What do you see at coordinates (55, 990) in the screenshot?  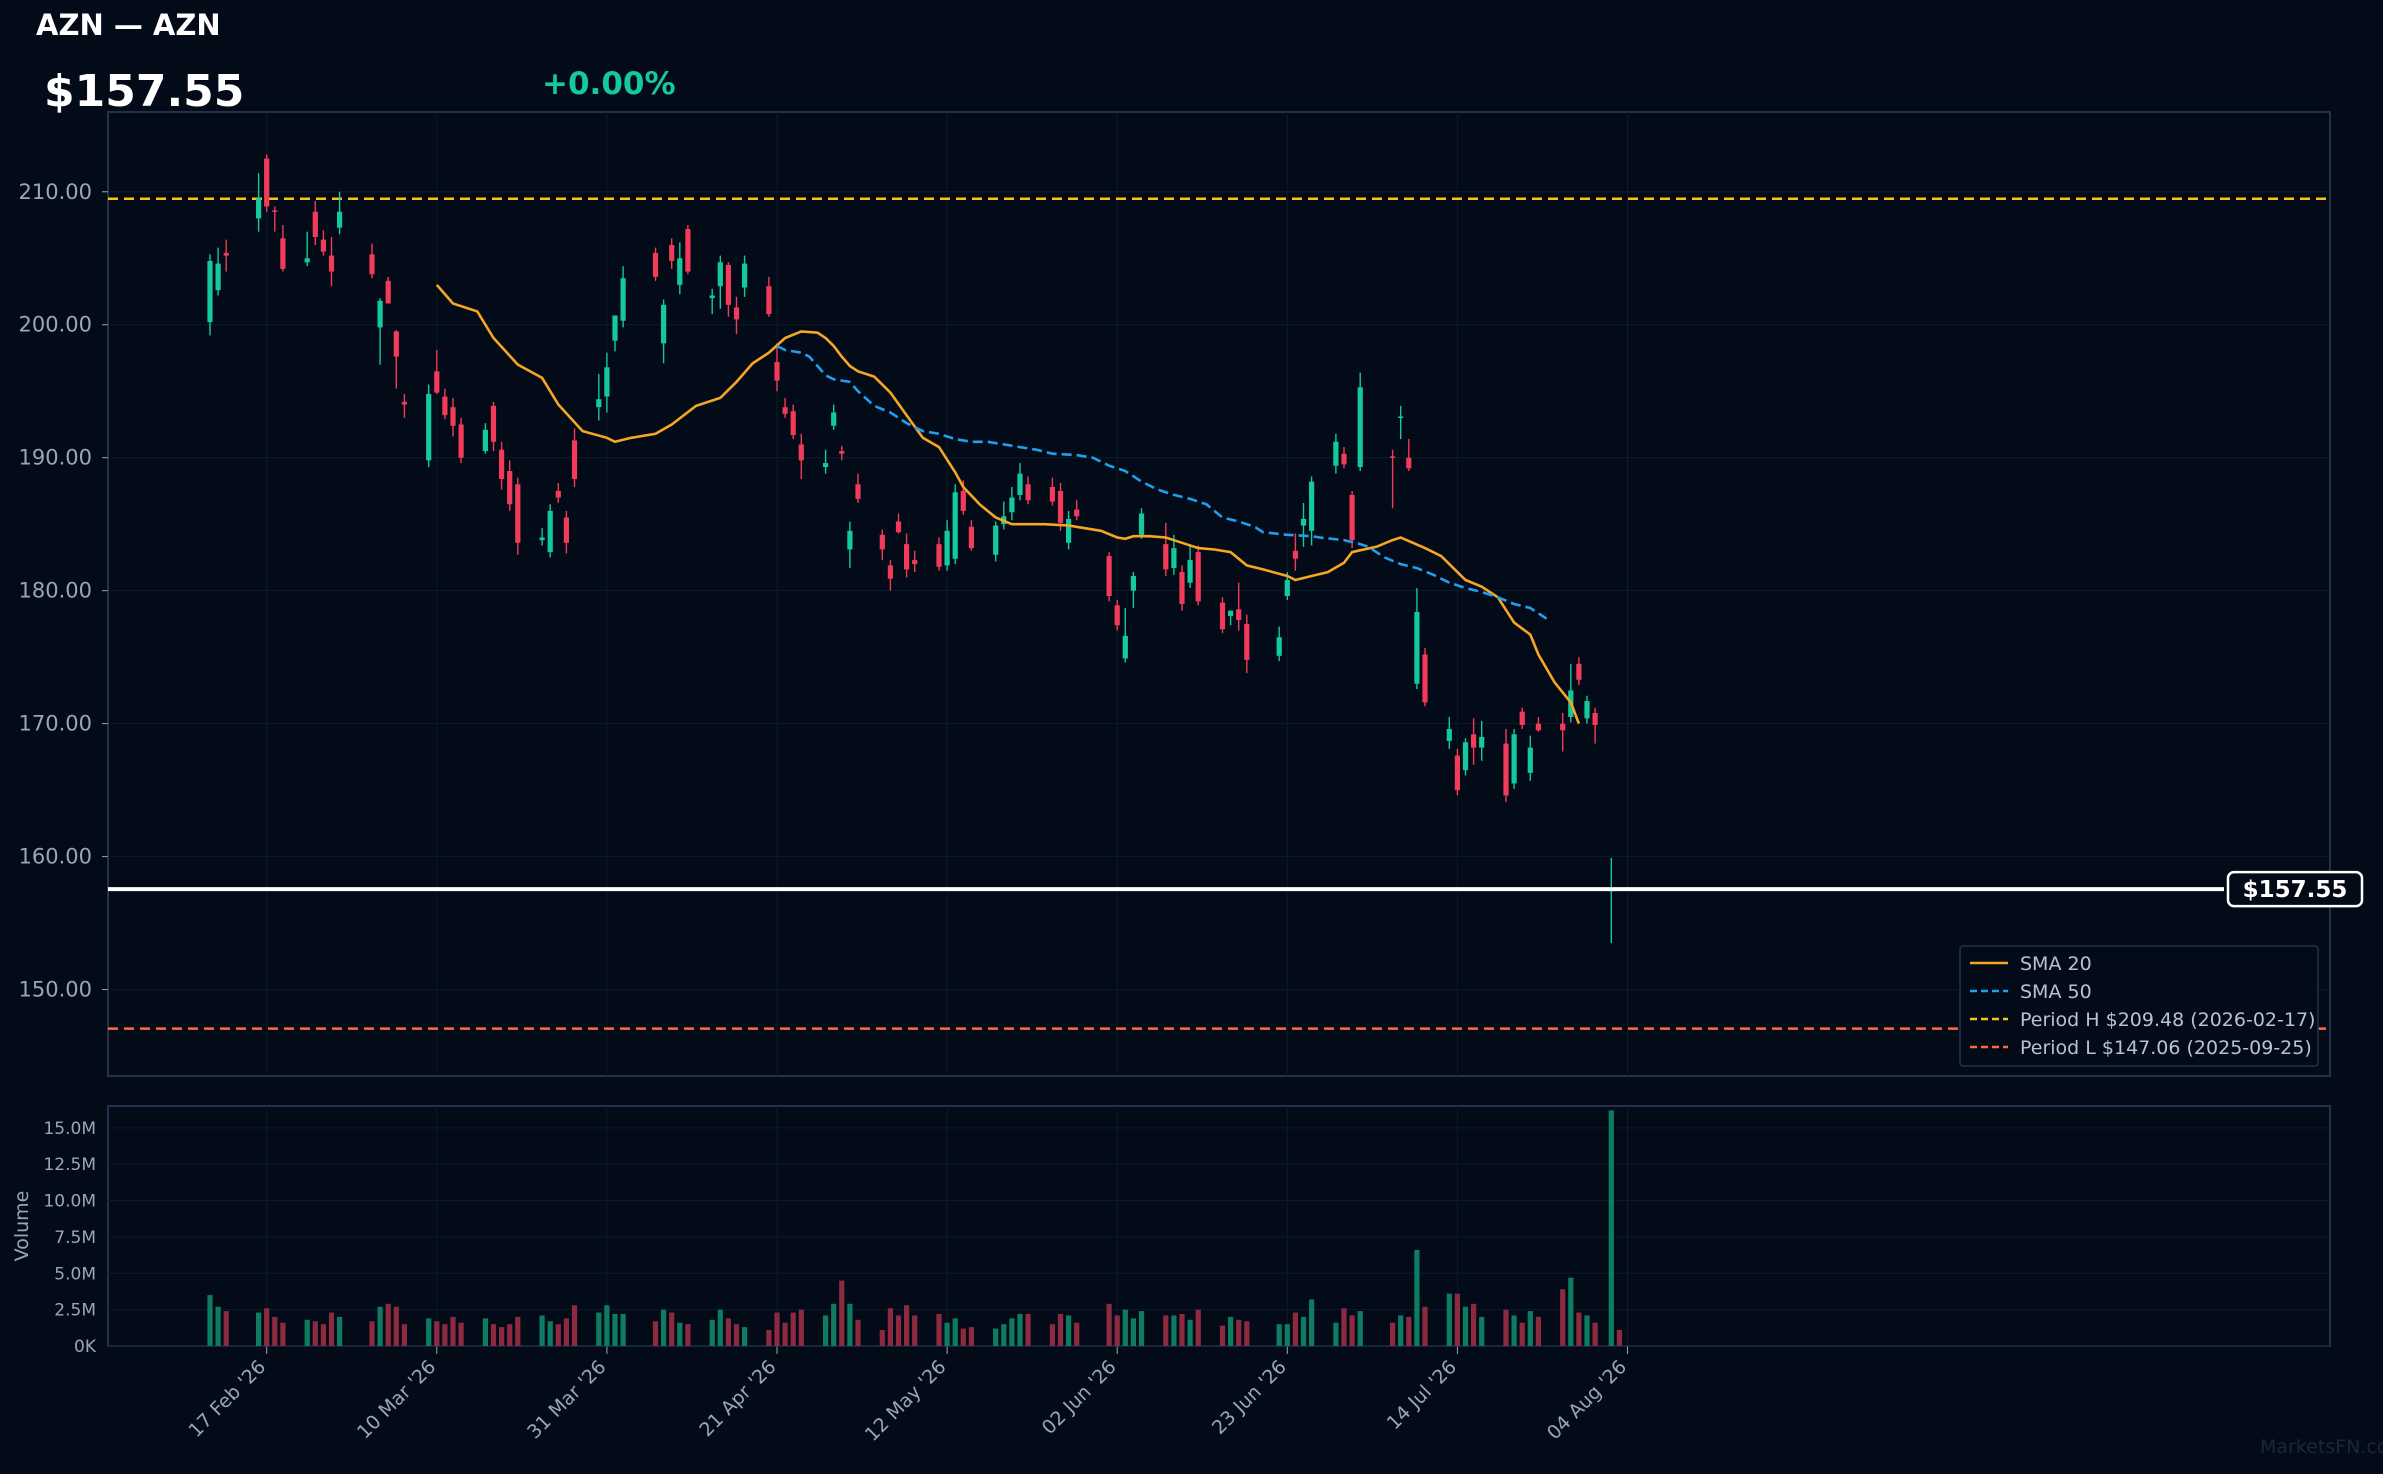 I see `y-tick-label: 150.00` at bounding box center [55, 990].